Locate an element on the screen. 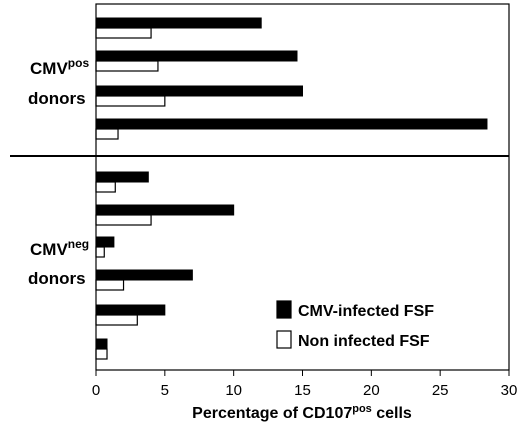  bar-non-infected-g0-d0 is located at coordinates (123, 33).